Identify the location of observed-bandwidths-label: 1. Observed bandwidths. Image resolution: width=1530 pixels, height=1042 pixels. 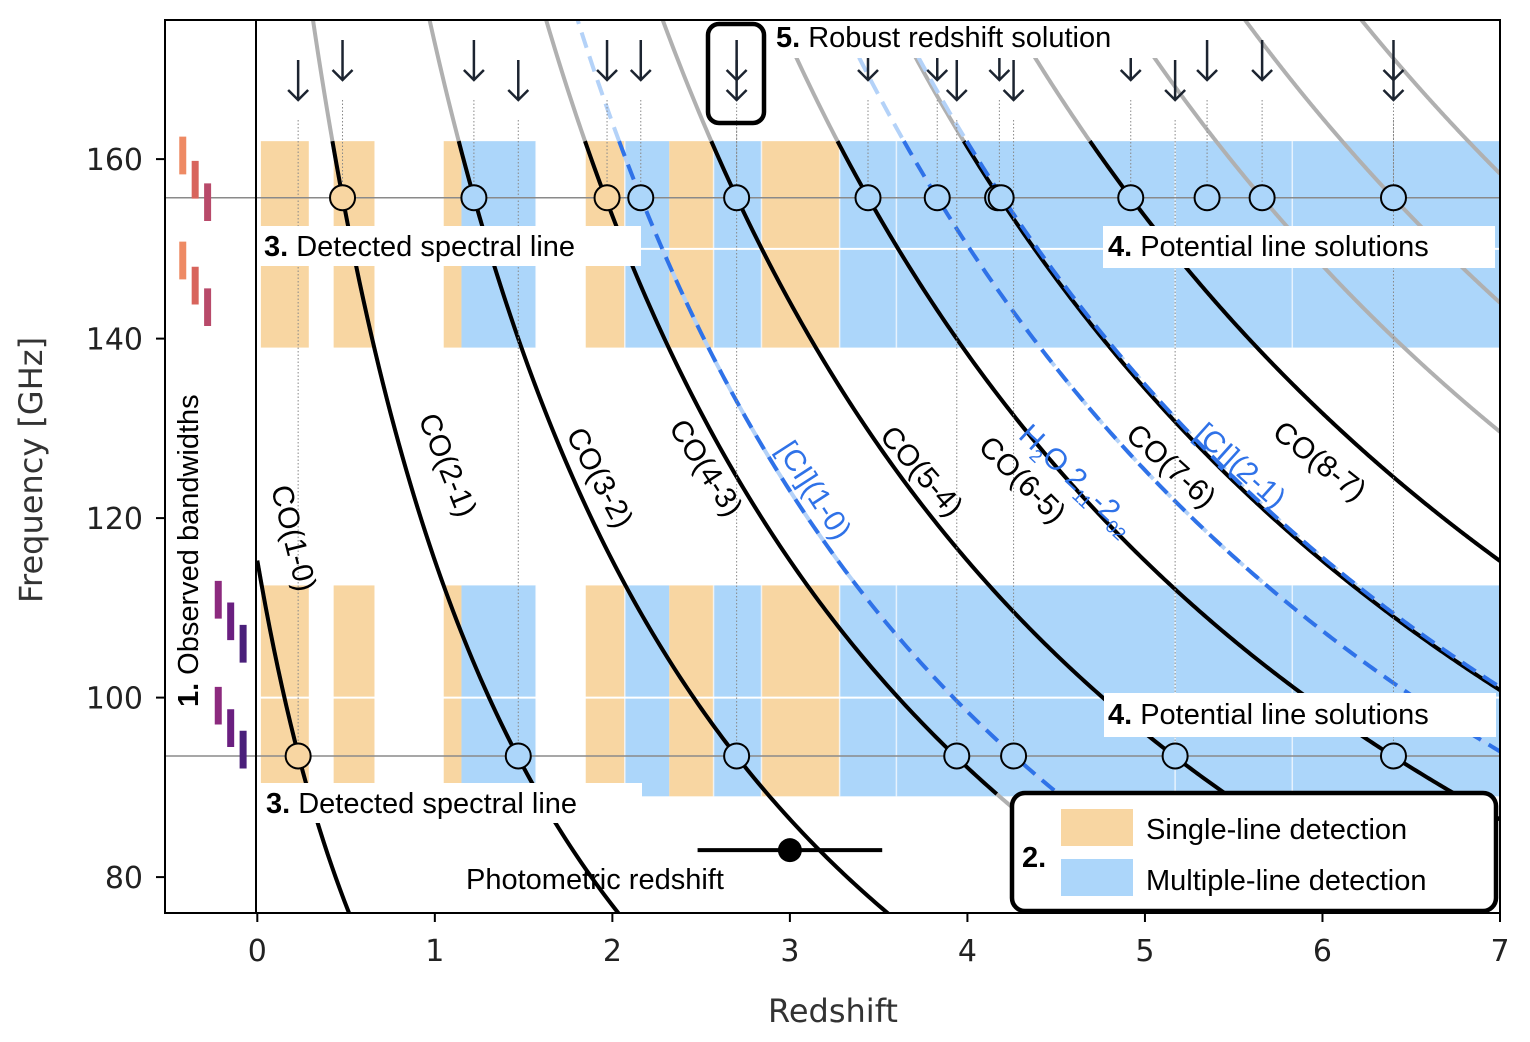
(189, 550).